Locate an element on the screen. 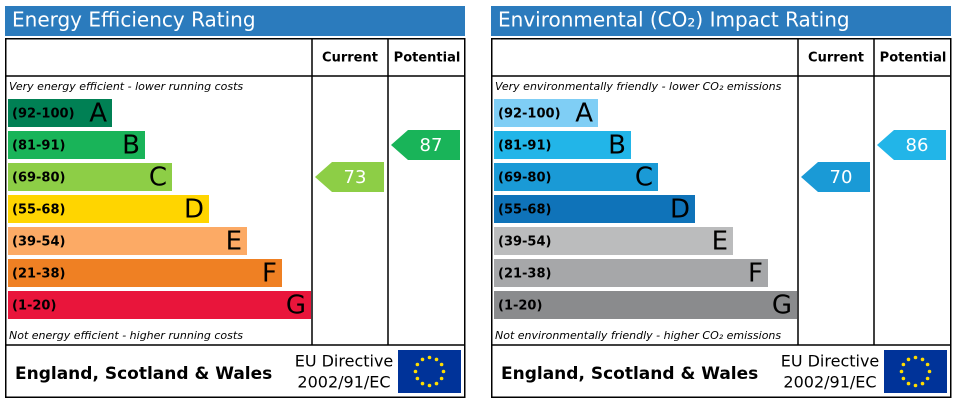 The height and width of the screenshot is (404, 957). current-value: 73 is located at coordinates (355, 177).